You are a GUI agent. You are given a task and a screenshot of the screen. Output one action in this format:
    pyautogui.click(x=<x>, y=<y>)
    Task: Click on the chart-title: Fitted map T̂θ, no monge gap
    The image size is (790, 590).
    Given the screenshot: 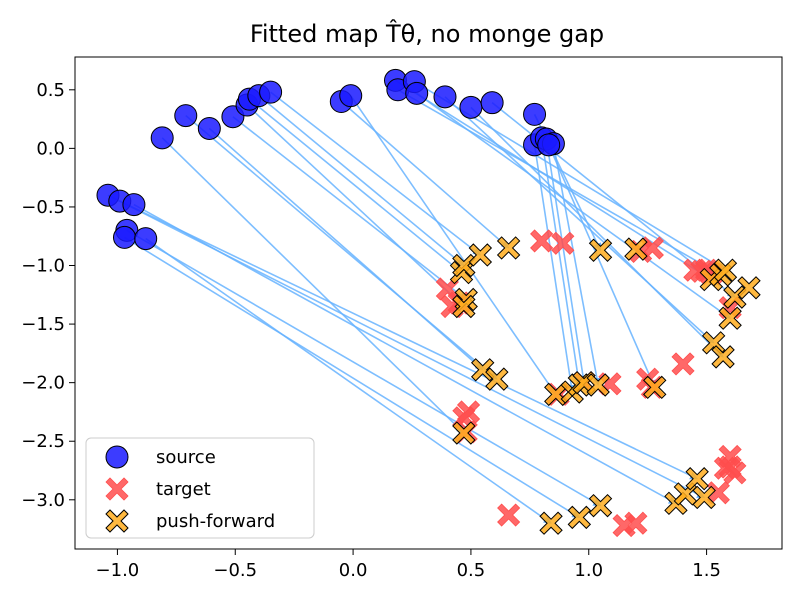 What is the action you would take?
    pyautogui.click(x=427, y=34)
    